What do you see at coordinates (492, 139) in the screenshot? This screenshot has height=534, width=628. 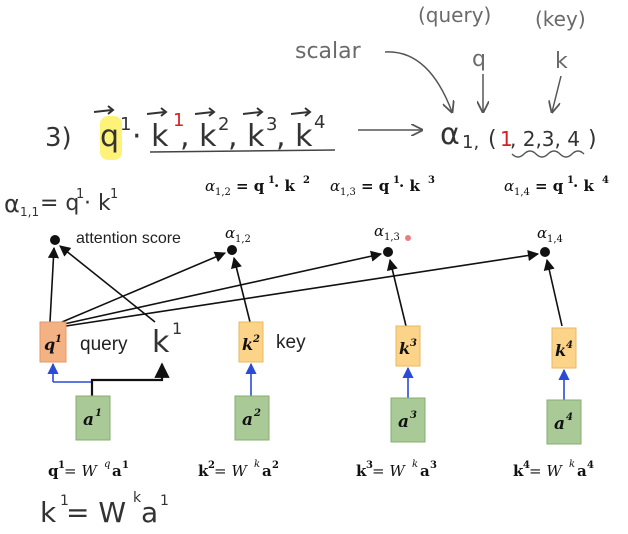 I see `alpha-result-open: (` at bounding box center [492, 139].